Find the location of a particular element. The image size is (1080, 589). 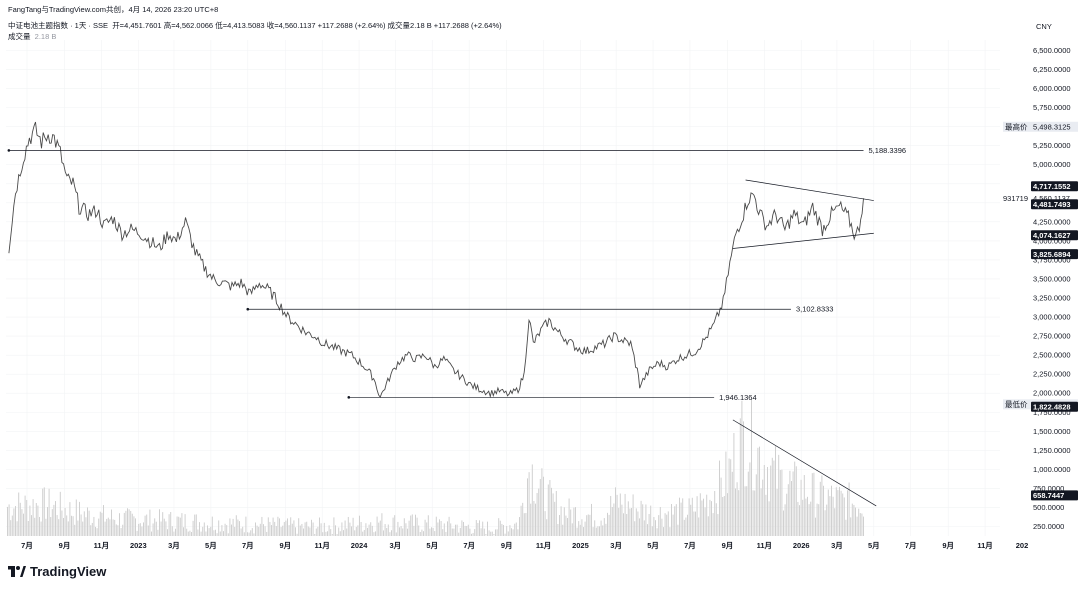

time-axis-tick-label: 5月 is located at coordinates (211, 545).